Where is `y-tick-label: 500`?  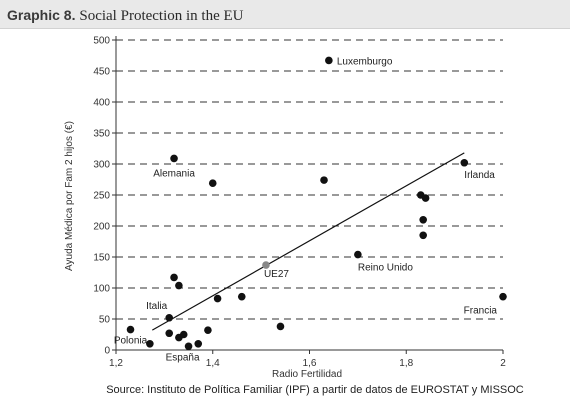 y-tick-label: 500 is located at coordinates (101, 41).